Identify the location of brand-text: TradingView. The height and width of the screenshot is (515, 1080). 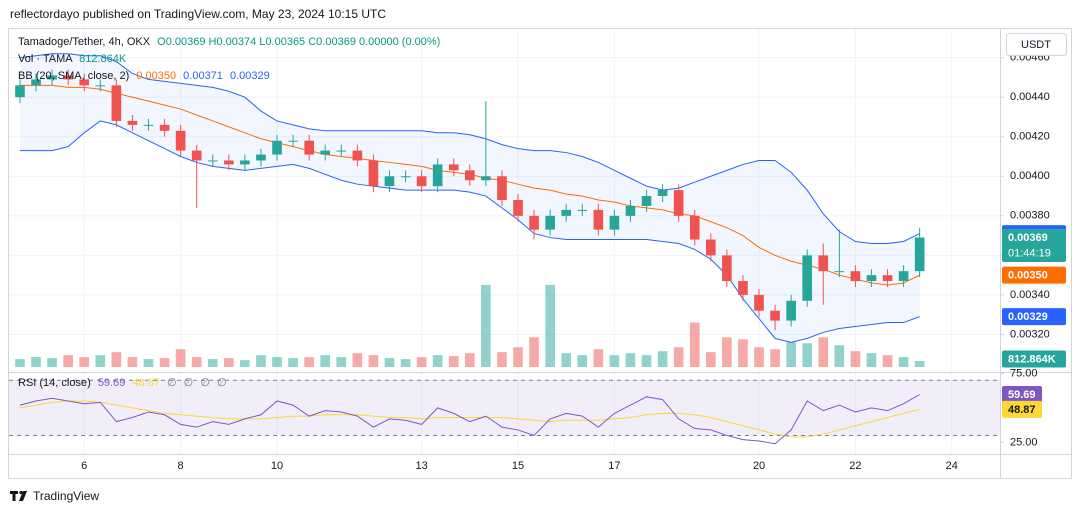
(66, 496).